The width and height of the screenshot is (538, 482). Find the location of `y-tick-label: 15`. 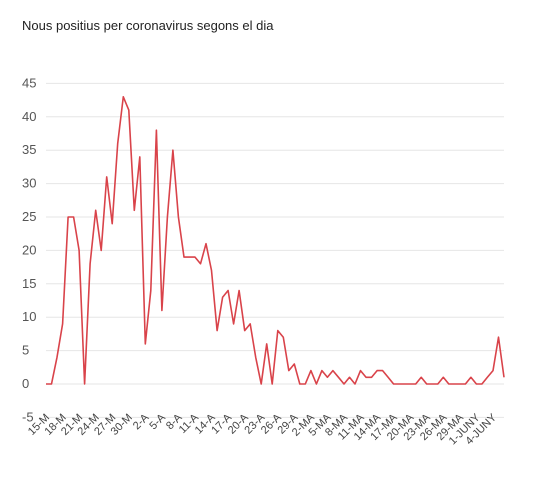

y-tick-label: 15 is located at coordinates (29, 283).